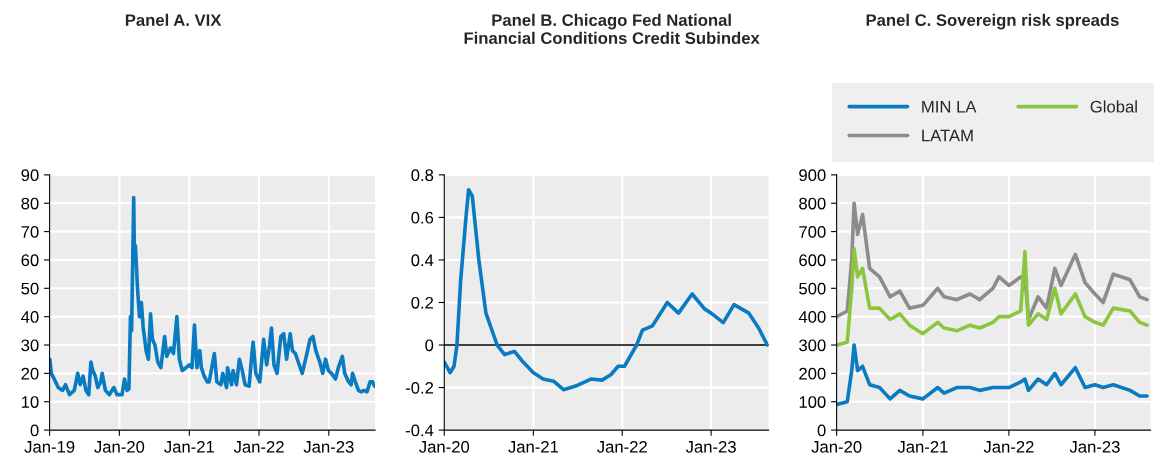 The image size is (1154, 459). Describe the element at coordinates (422, 302) in the screenshot. I see `y-tick-label: 0.2` at that location.